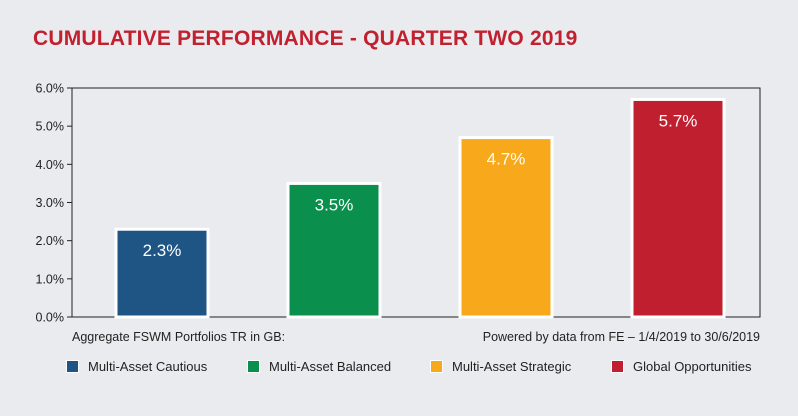 This screenshot has height=416, width=798. What do you see at coordinates (512, 366) in the screenshot?
I see `legend-label-strategic: Multi-Asset Strategic` at bounding box center [512, 366].